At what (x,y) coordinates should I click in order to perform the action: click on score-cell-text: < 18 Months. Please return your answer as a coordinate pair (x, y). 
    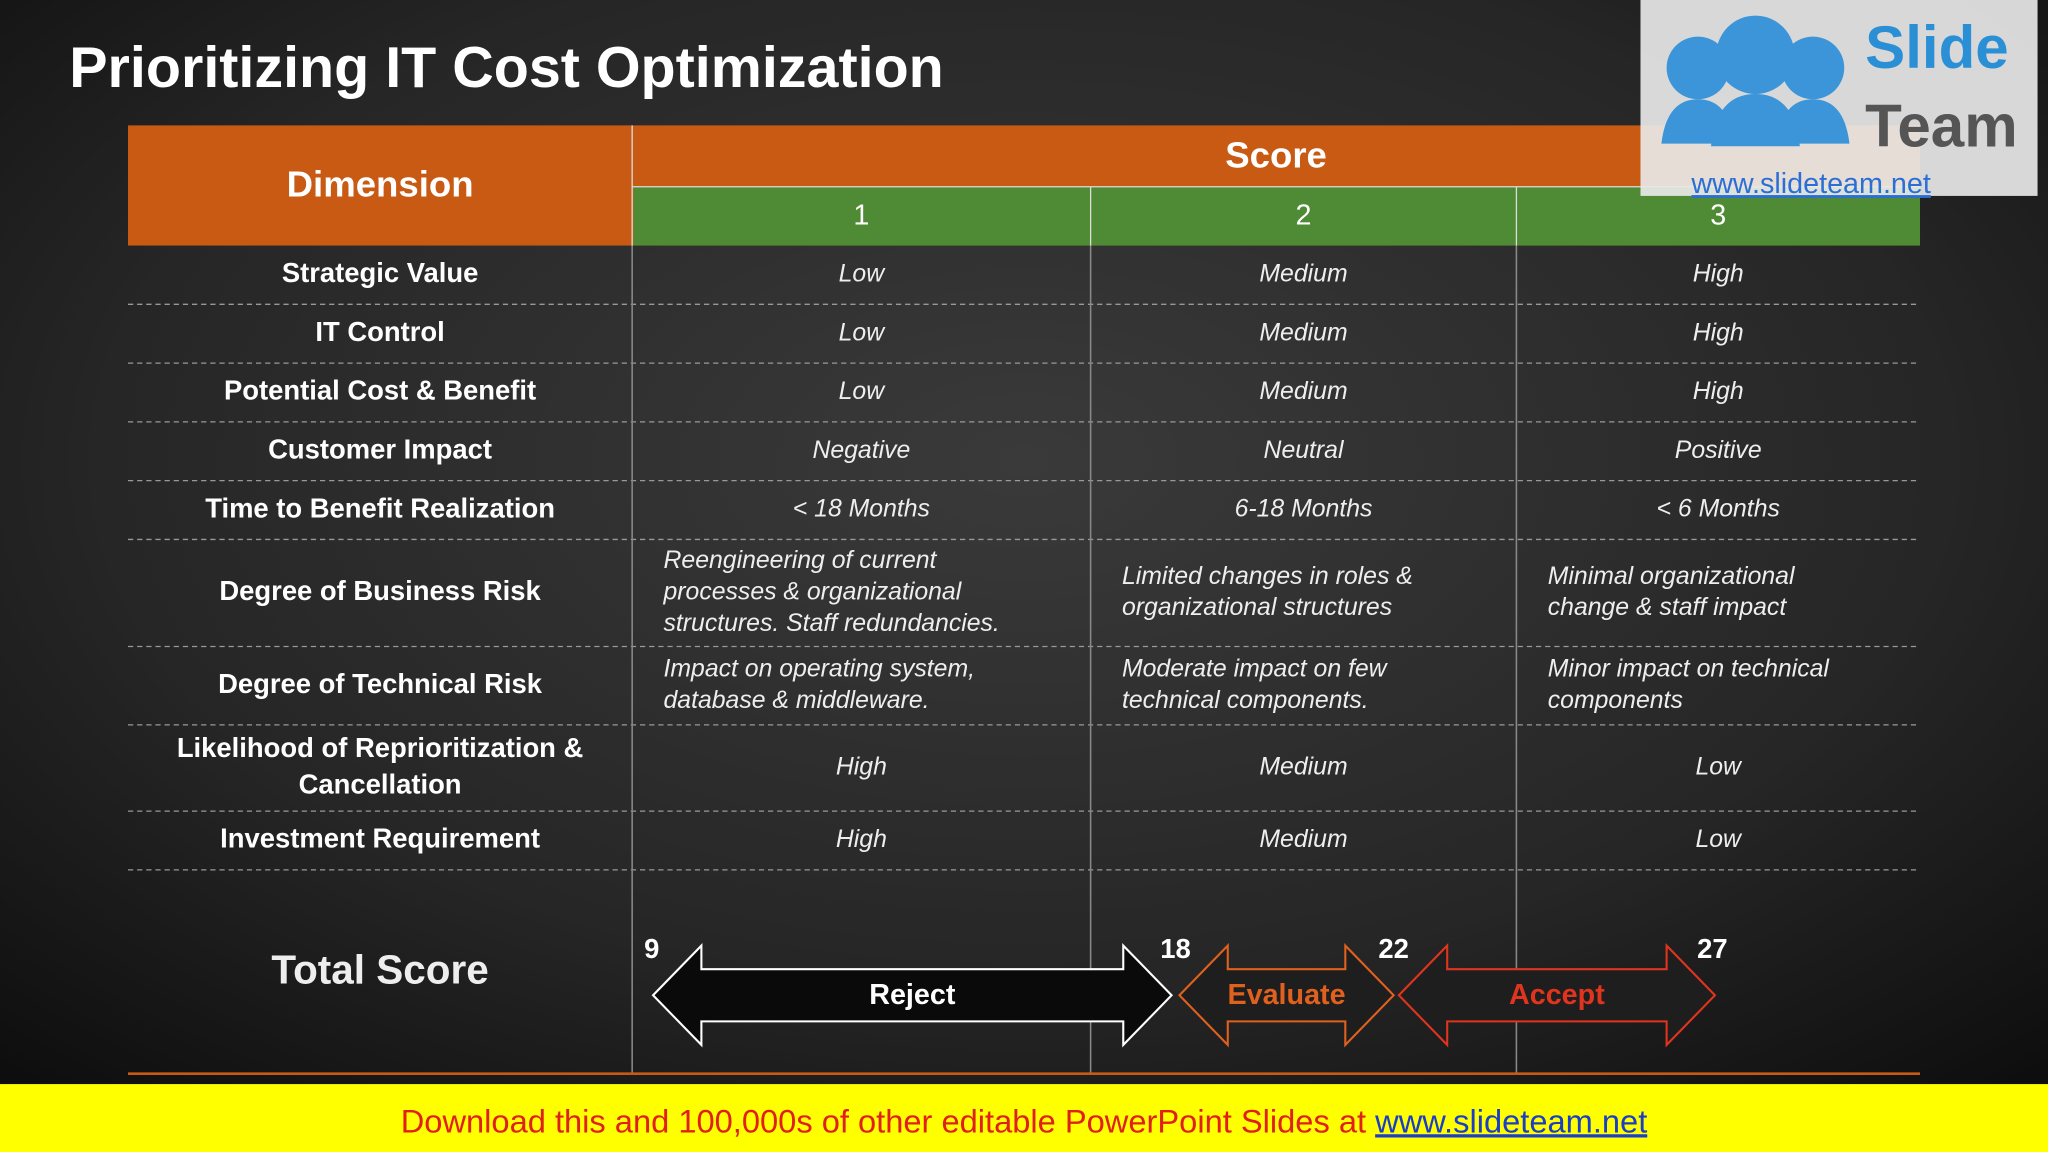
    Looking at the image, I should click on (861, 509).